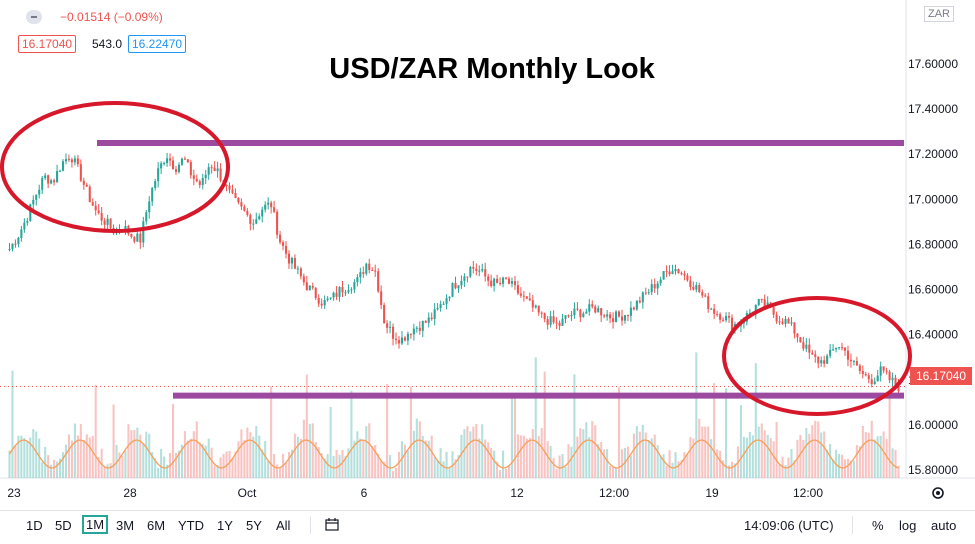  What do you see at coordinates (944, 525) in the screenshot?
I see `auto-toggle: auto` at bounding box center [944, 525].